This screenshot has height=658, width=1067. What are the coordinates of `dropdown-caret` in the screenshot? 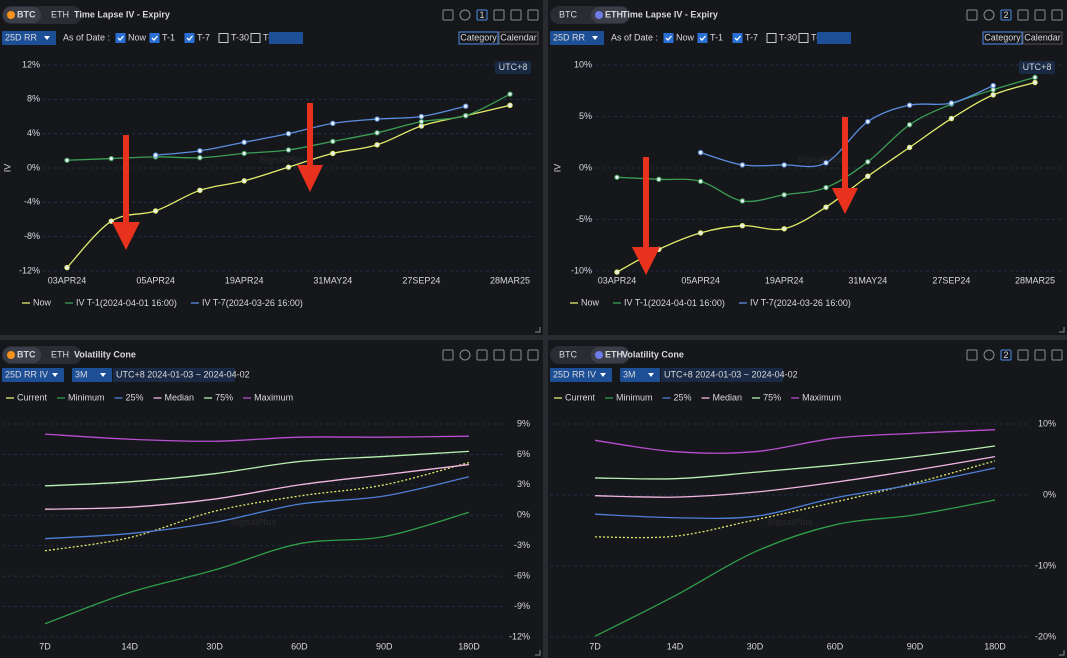 It's located at (55, 375).